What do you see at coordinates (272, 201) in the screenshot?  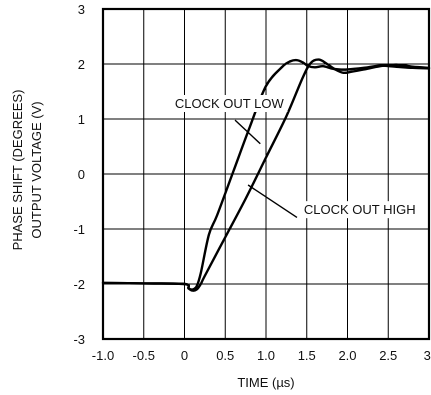 I see `clock-out-high-leader` at bounding box center [272, 201].